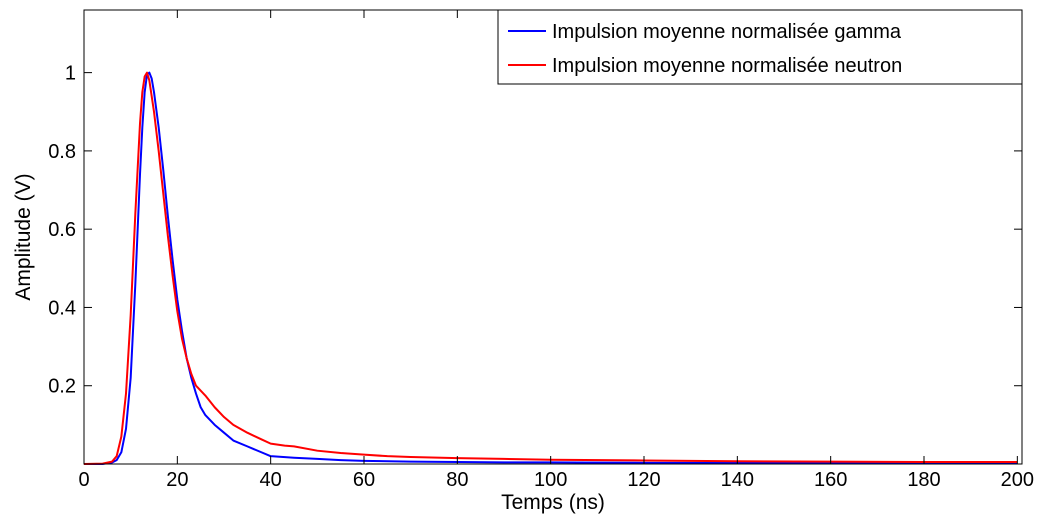 The width and height of the screenshot is (1043, 530). Describe the element at coordinates (83, 480) in the screenshot. I see `x-tick-label: 0` at that location.